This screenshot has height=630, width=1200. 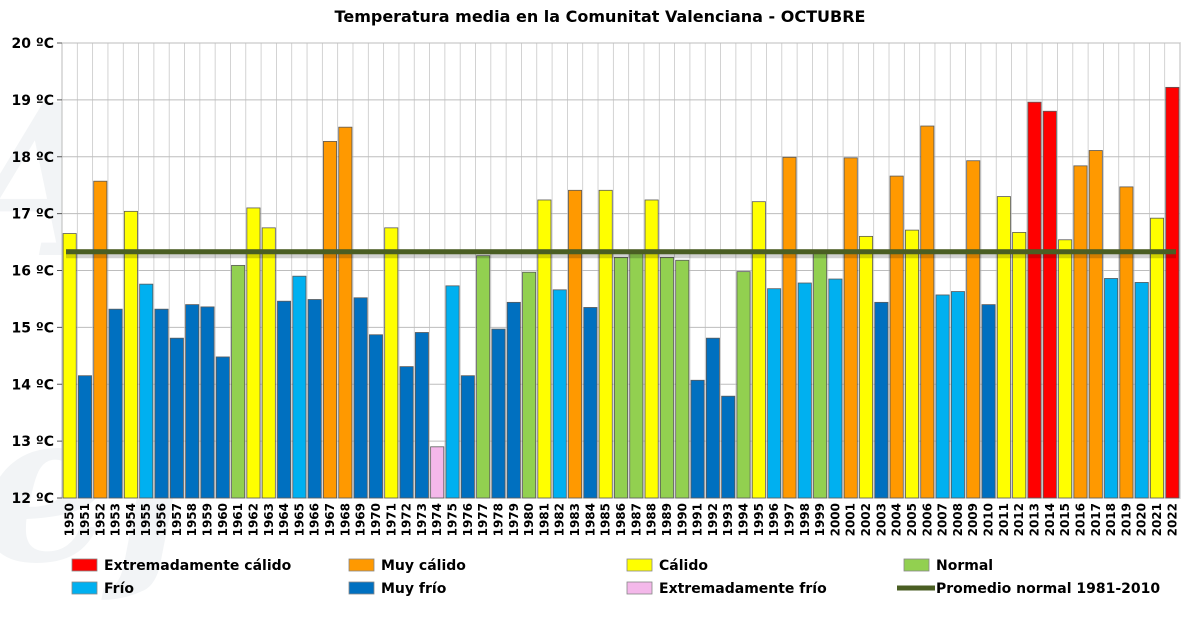 What do you see at coordinates (223, 519) in the screenshot?
I see `x-tick-label: 1960` at bounding box center [223, 519].